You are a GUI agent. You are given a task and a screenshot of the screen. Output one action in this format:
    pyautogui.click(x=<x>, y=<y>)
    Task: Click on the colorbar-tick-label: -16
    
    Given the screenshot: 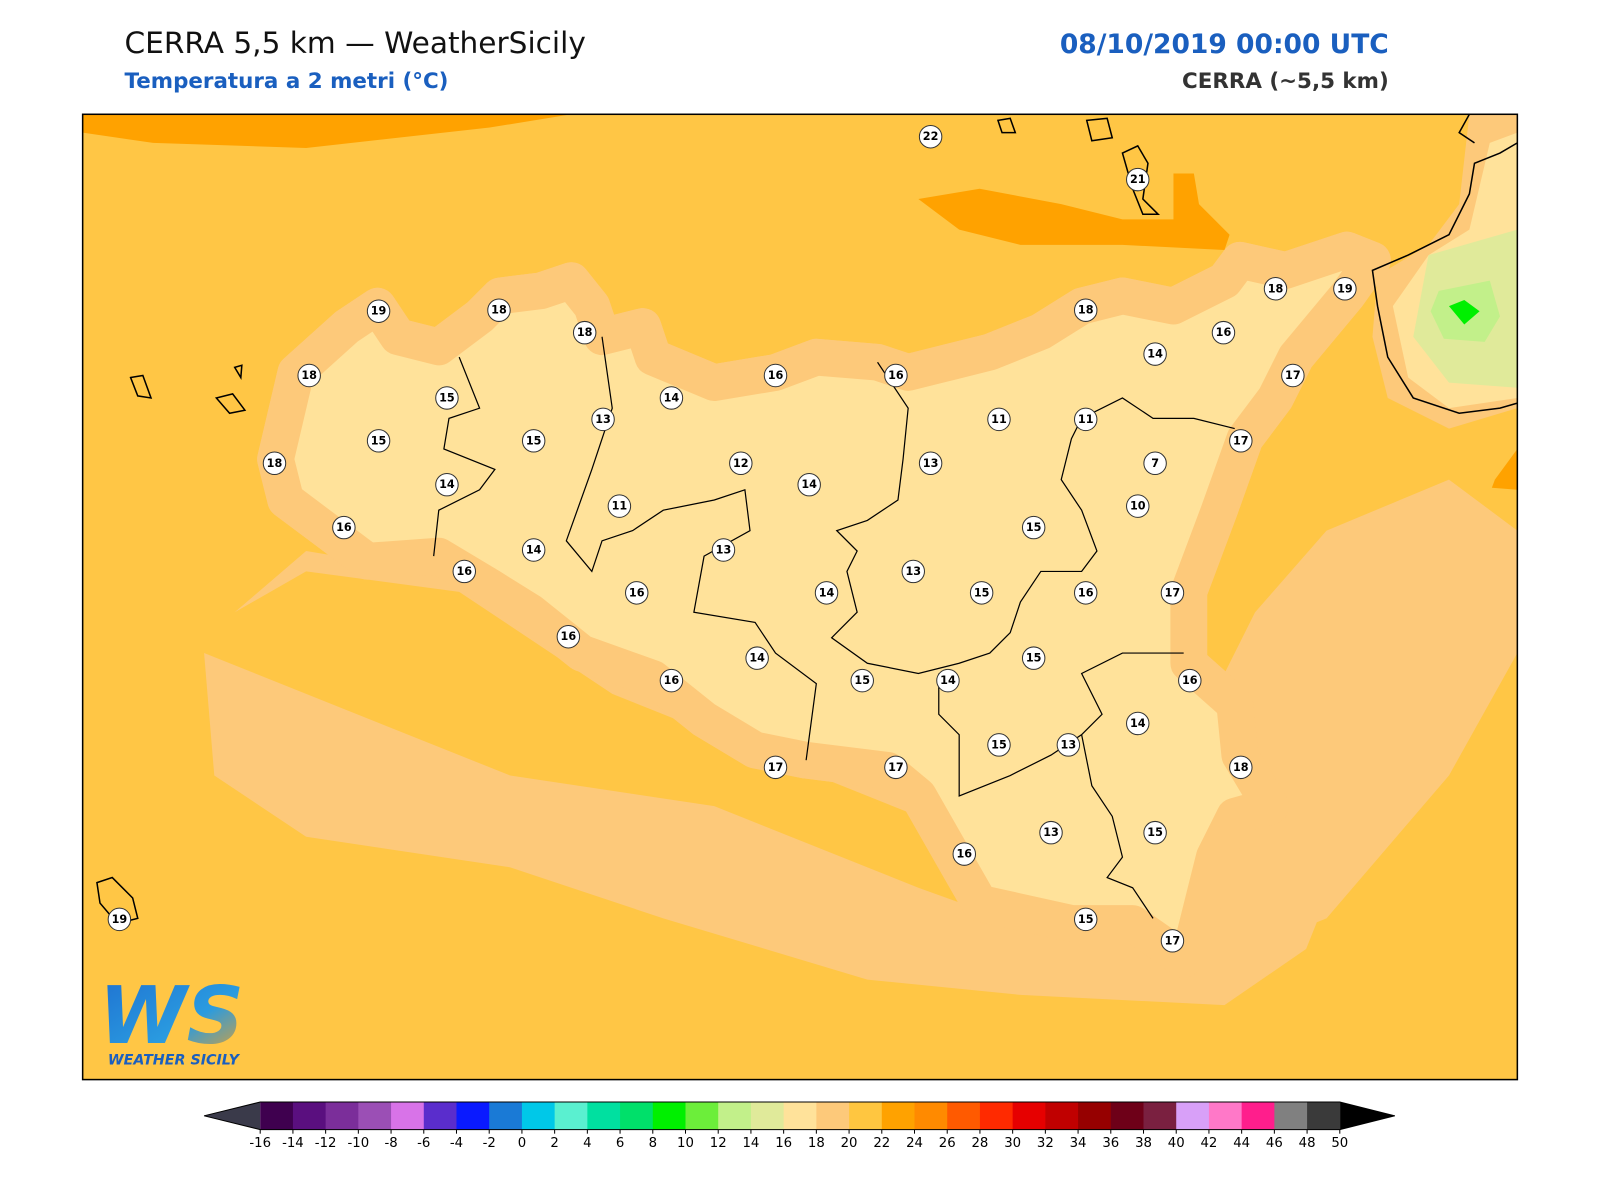 What is the action you would take?
    pyautogui.click(x=260, y=1143)
    